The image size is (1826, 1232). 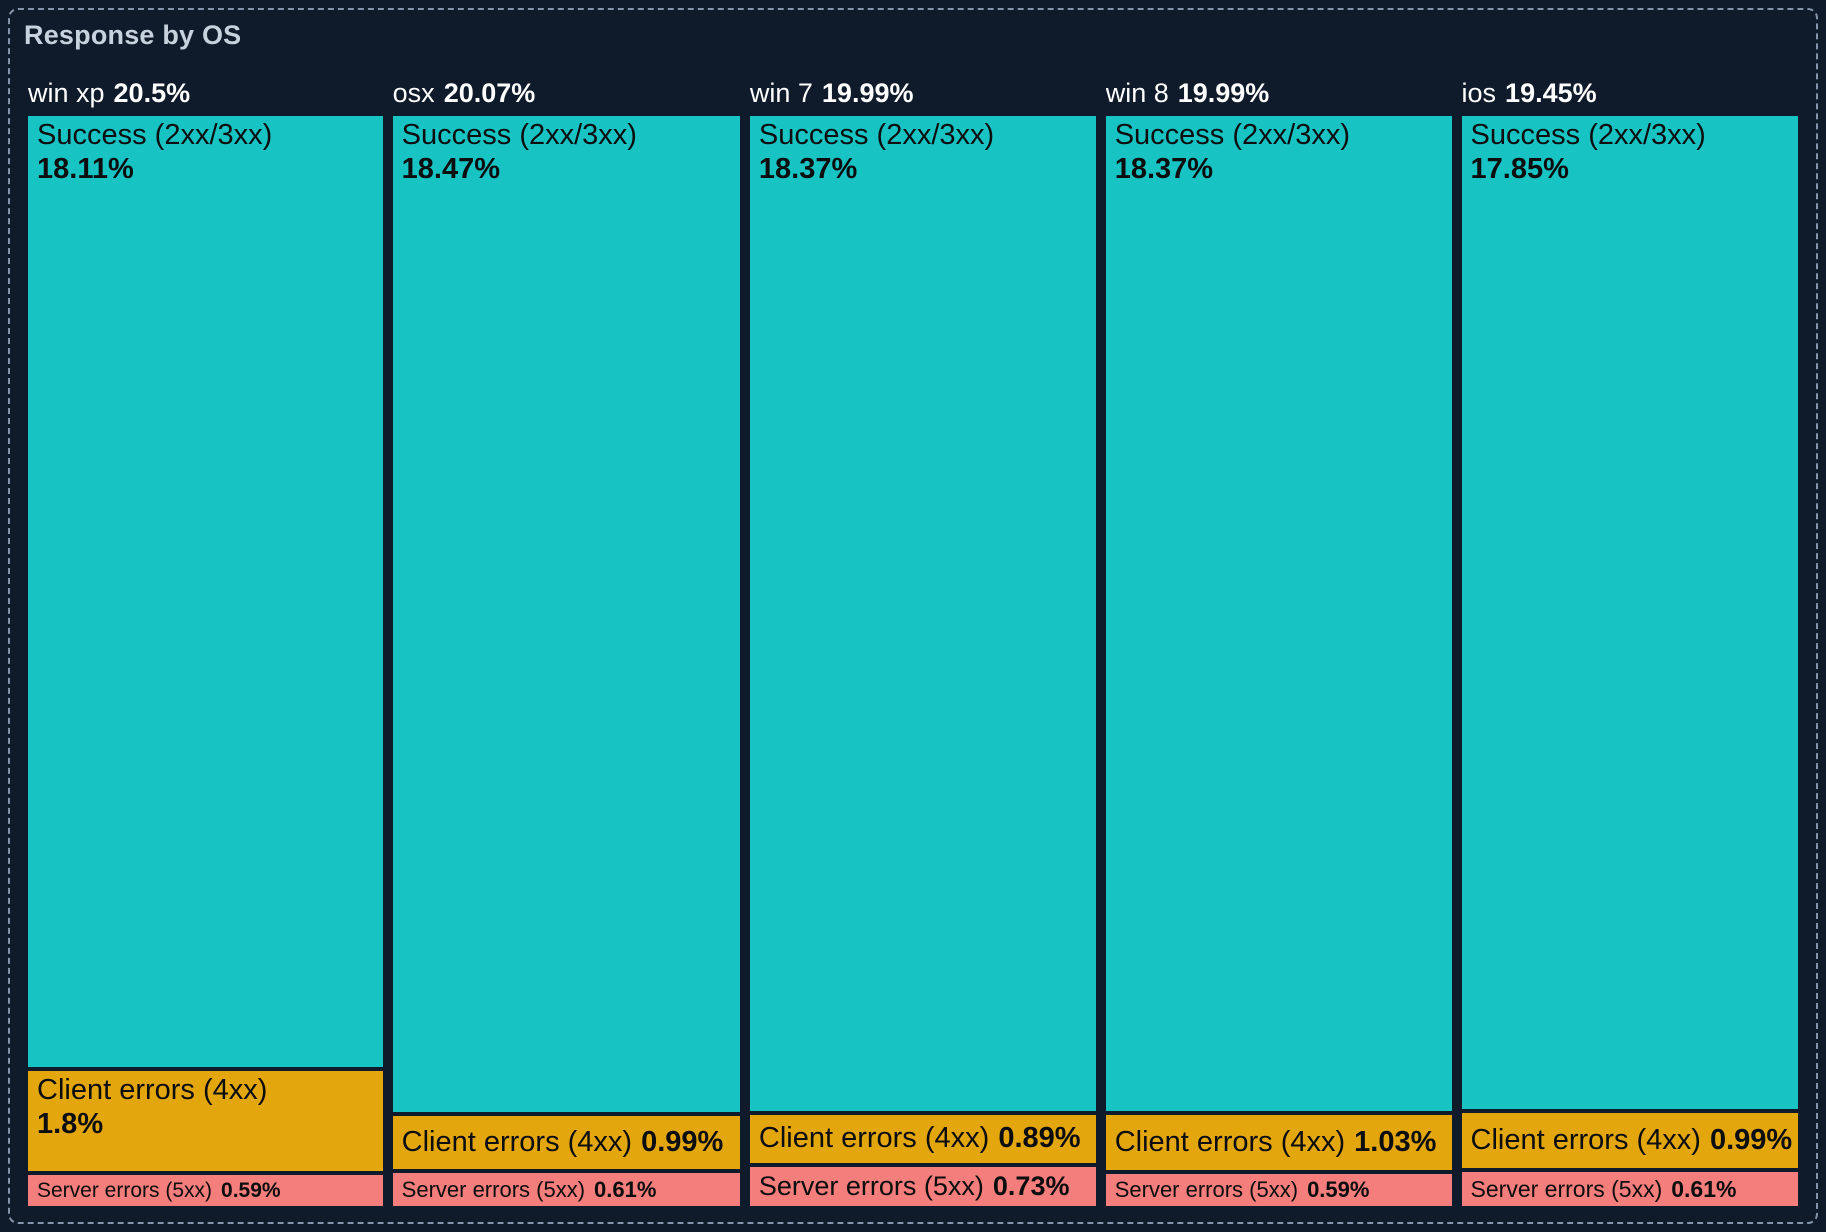 What do you see at coordinates (1630, 613) in the screenshot?
I see `treemap-tile-ios-success: Success (2xx/3xx) 17.85%` at bounding box center [1630, 613].